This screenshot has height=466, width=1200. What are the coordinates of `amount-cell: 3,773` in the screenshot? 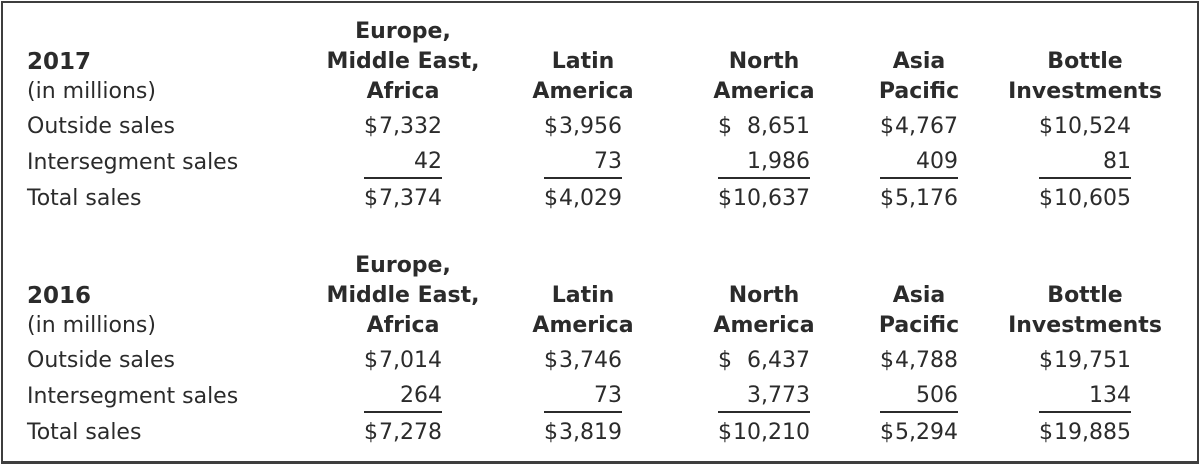 It's located at (764, 395).